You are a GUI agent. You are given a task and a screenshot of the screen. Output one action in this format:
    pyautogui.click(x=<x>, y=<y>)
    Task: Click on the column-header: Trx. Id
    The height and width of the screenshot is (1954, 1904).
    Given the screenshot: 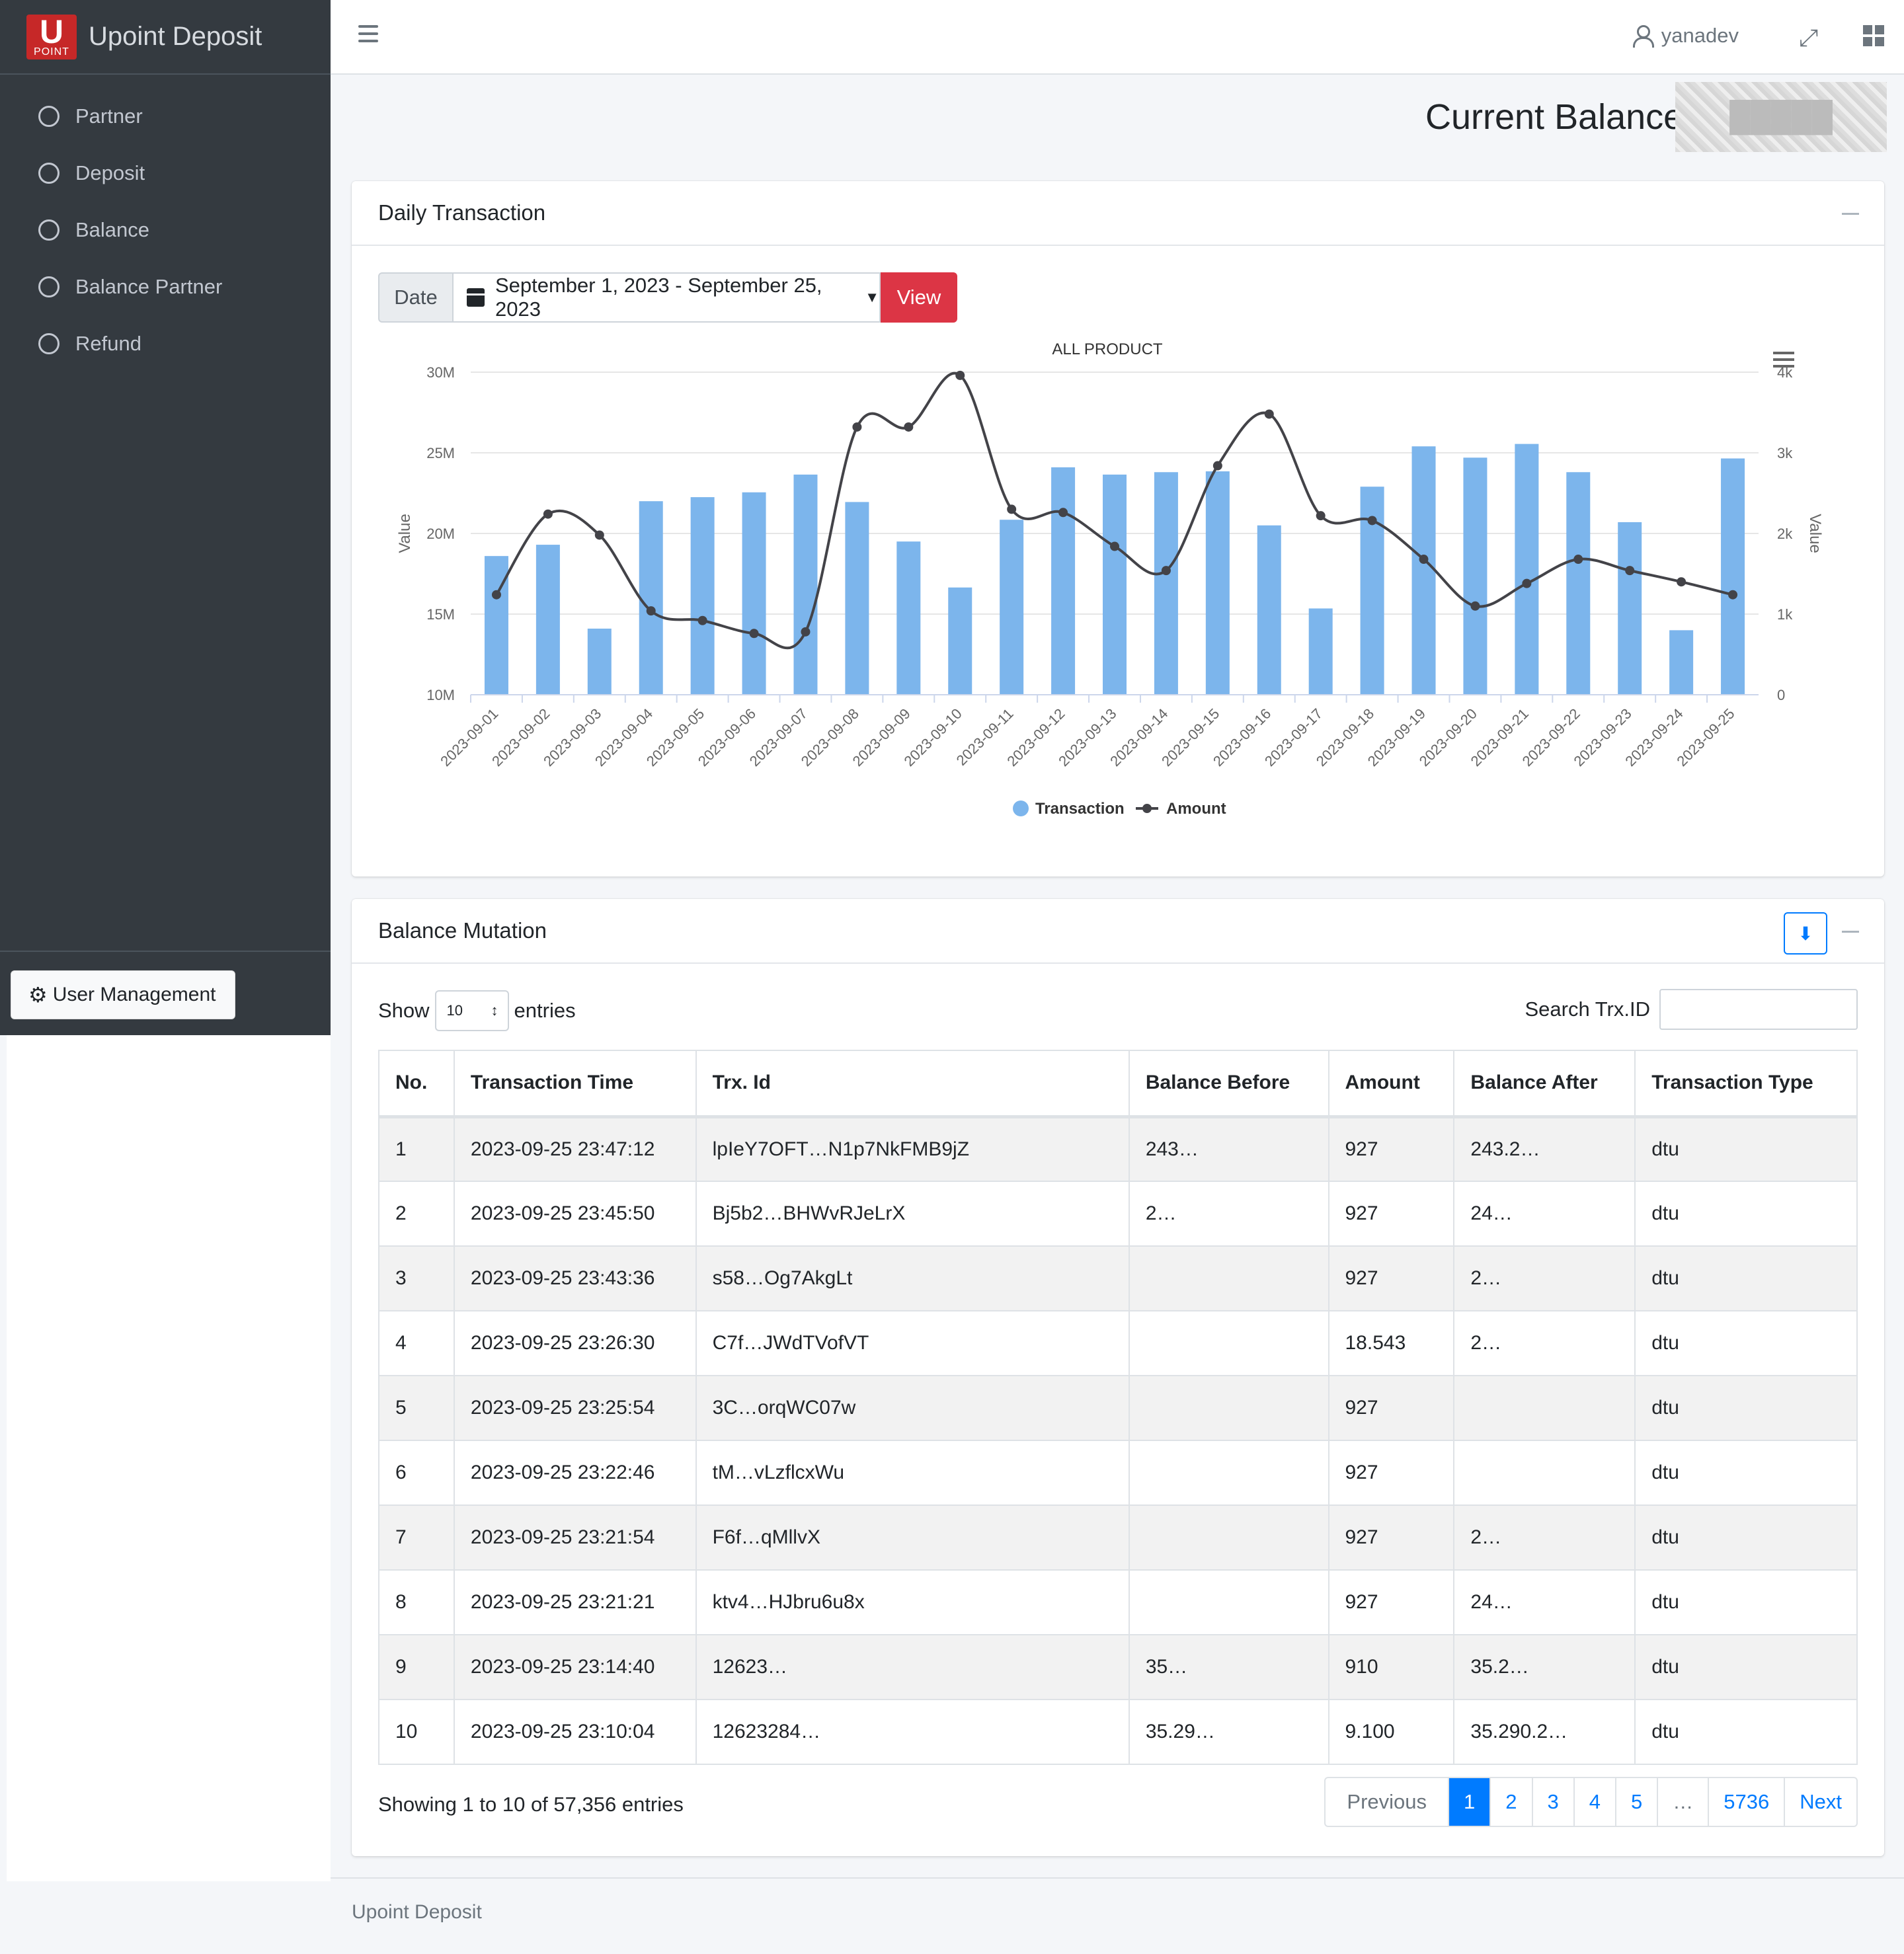 What is the action you would take?
    pyautogui.click(x=912, y=1084)
    